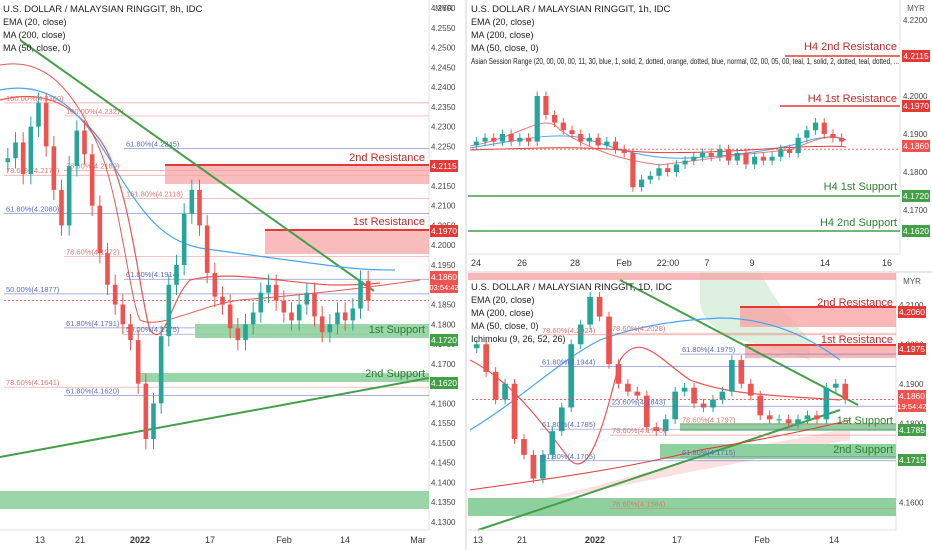  I want to click on legend-item: EMA (20, close), so click(35, 22).